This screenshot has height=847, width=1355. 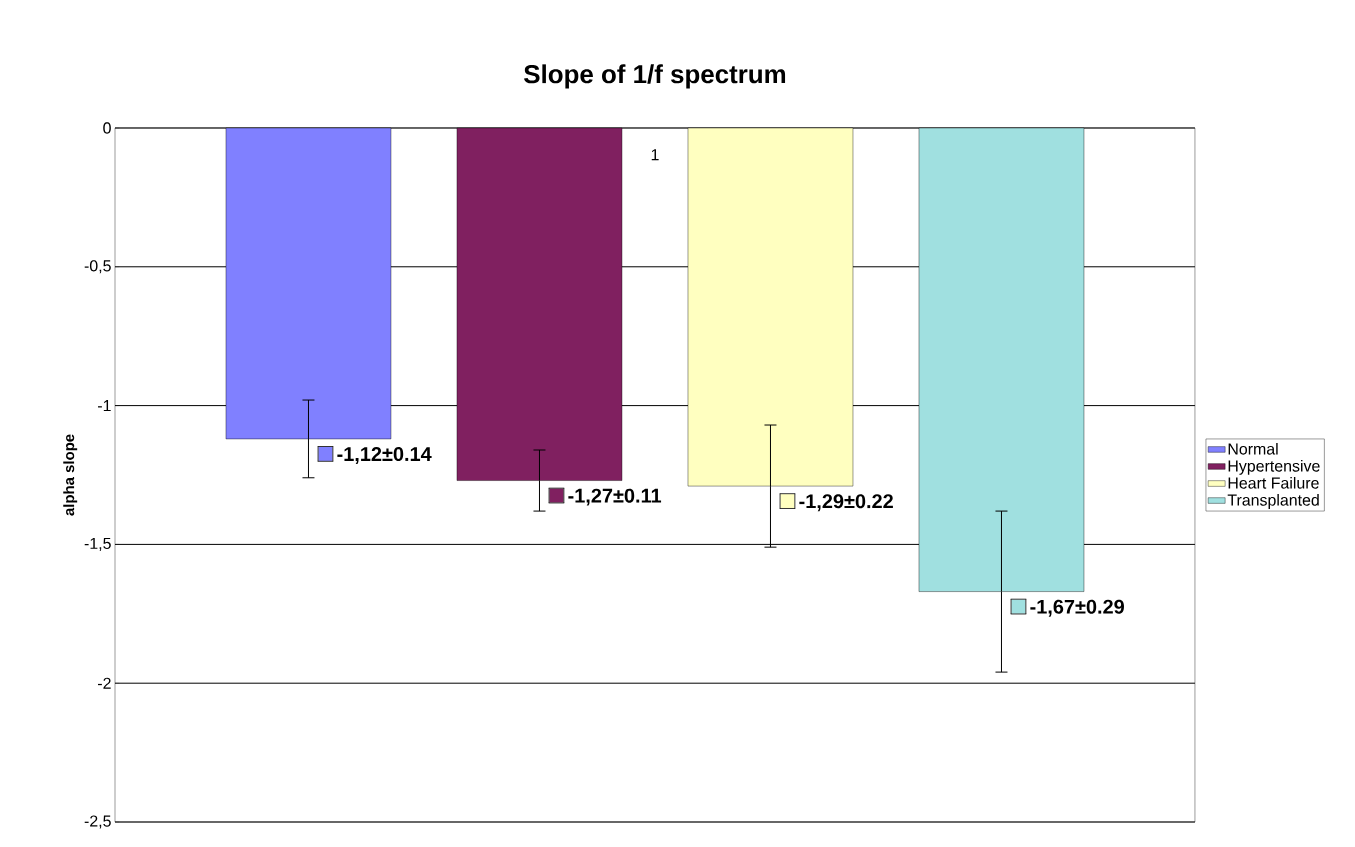 I want to click on data-label: -1,67±0.29, so click(x=1077, y=608).